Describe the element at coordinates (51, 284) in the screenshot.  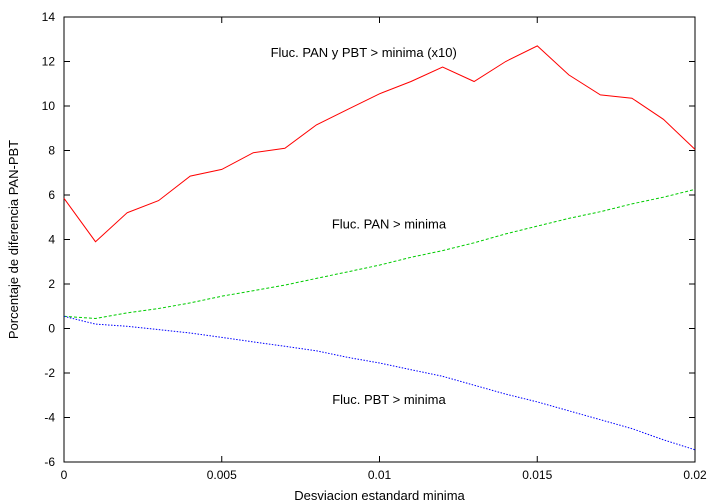
I see `y-tick-label: 2` at that location.